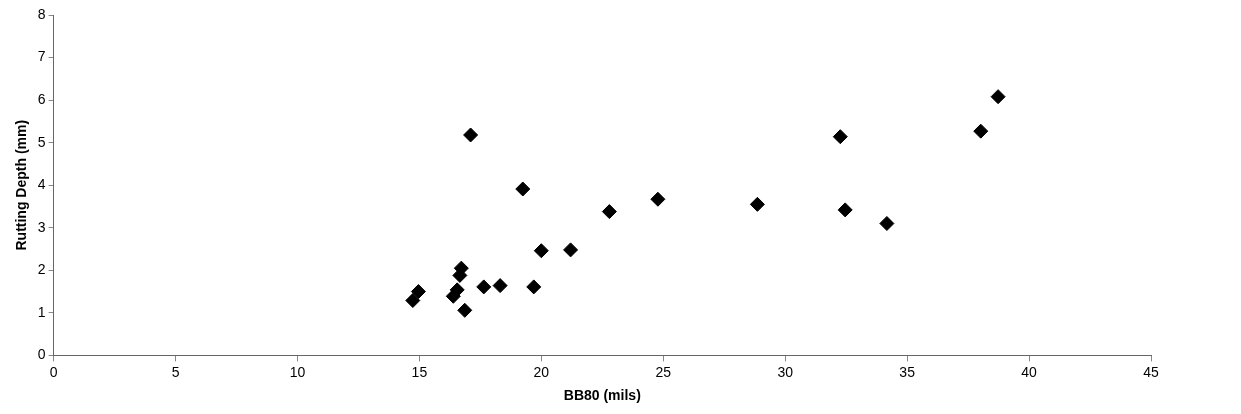  Describe the element at coordinates (41, 226) in the screenshot. I see `y-tick-label: 3` at that location.